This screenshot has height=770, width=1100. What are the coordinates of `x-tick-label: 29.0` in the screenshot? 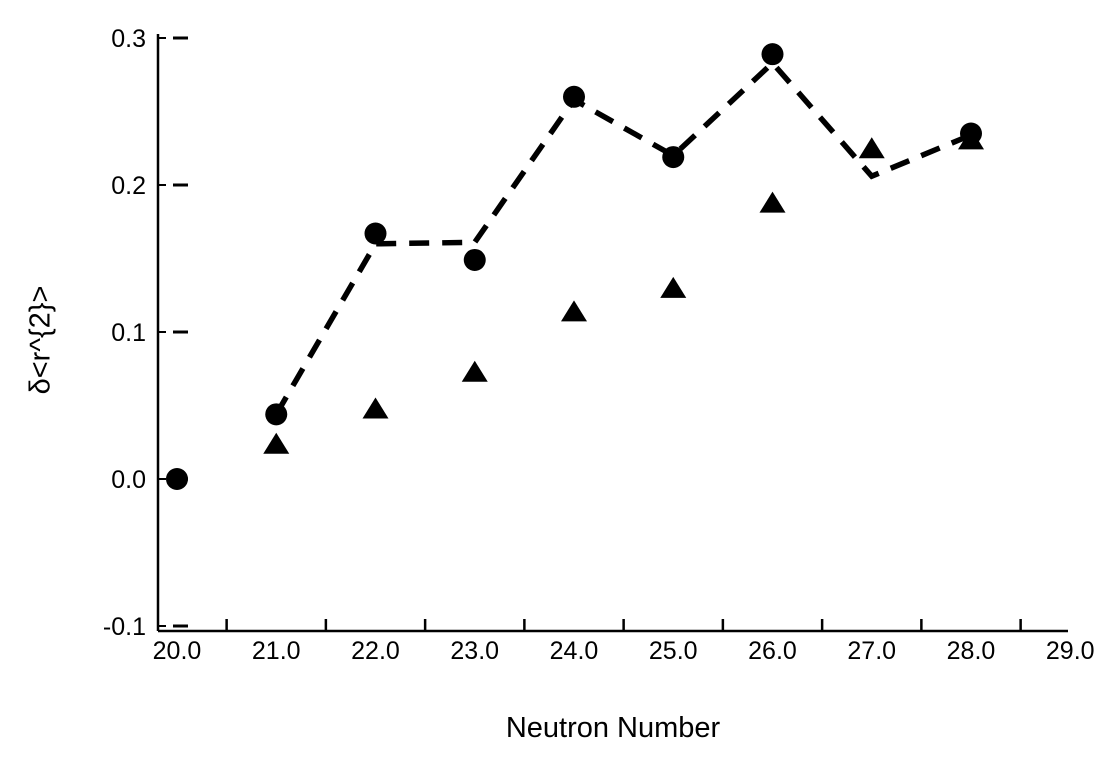 It's located at (1070, 651).